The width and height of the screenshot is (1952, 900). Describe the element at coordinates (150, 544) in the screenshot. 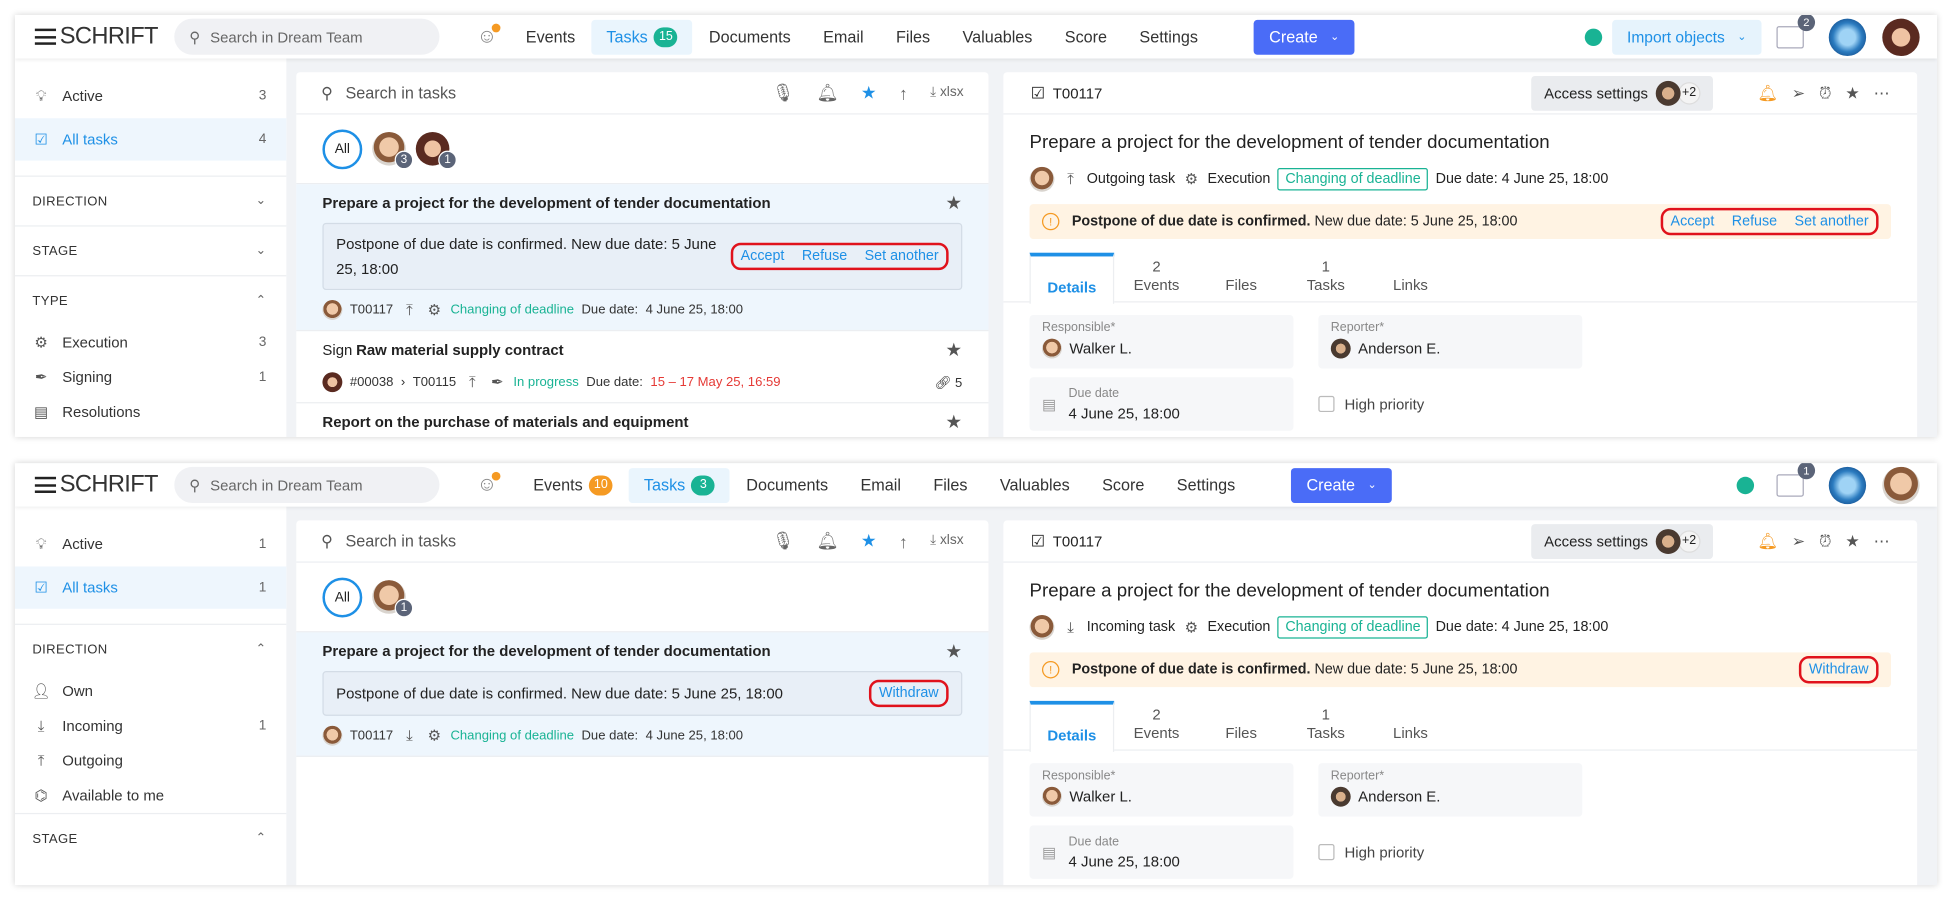

I see `sidebar-item-active: 💡︎ Active 1` at that location.